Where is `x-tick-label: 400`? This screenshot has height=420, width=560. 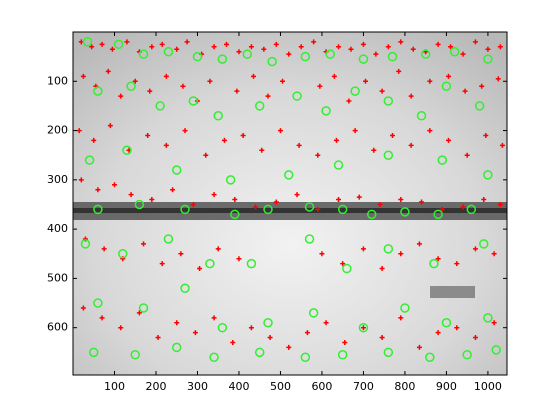 x-tick-label: 400 is located at coordinates (238, 386).